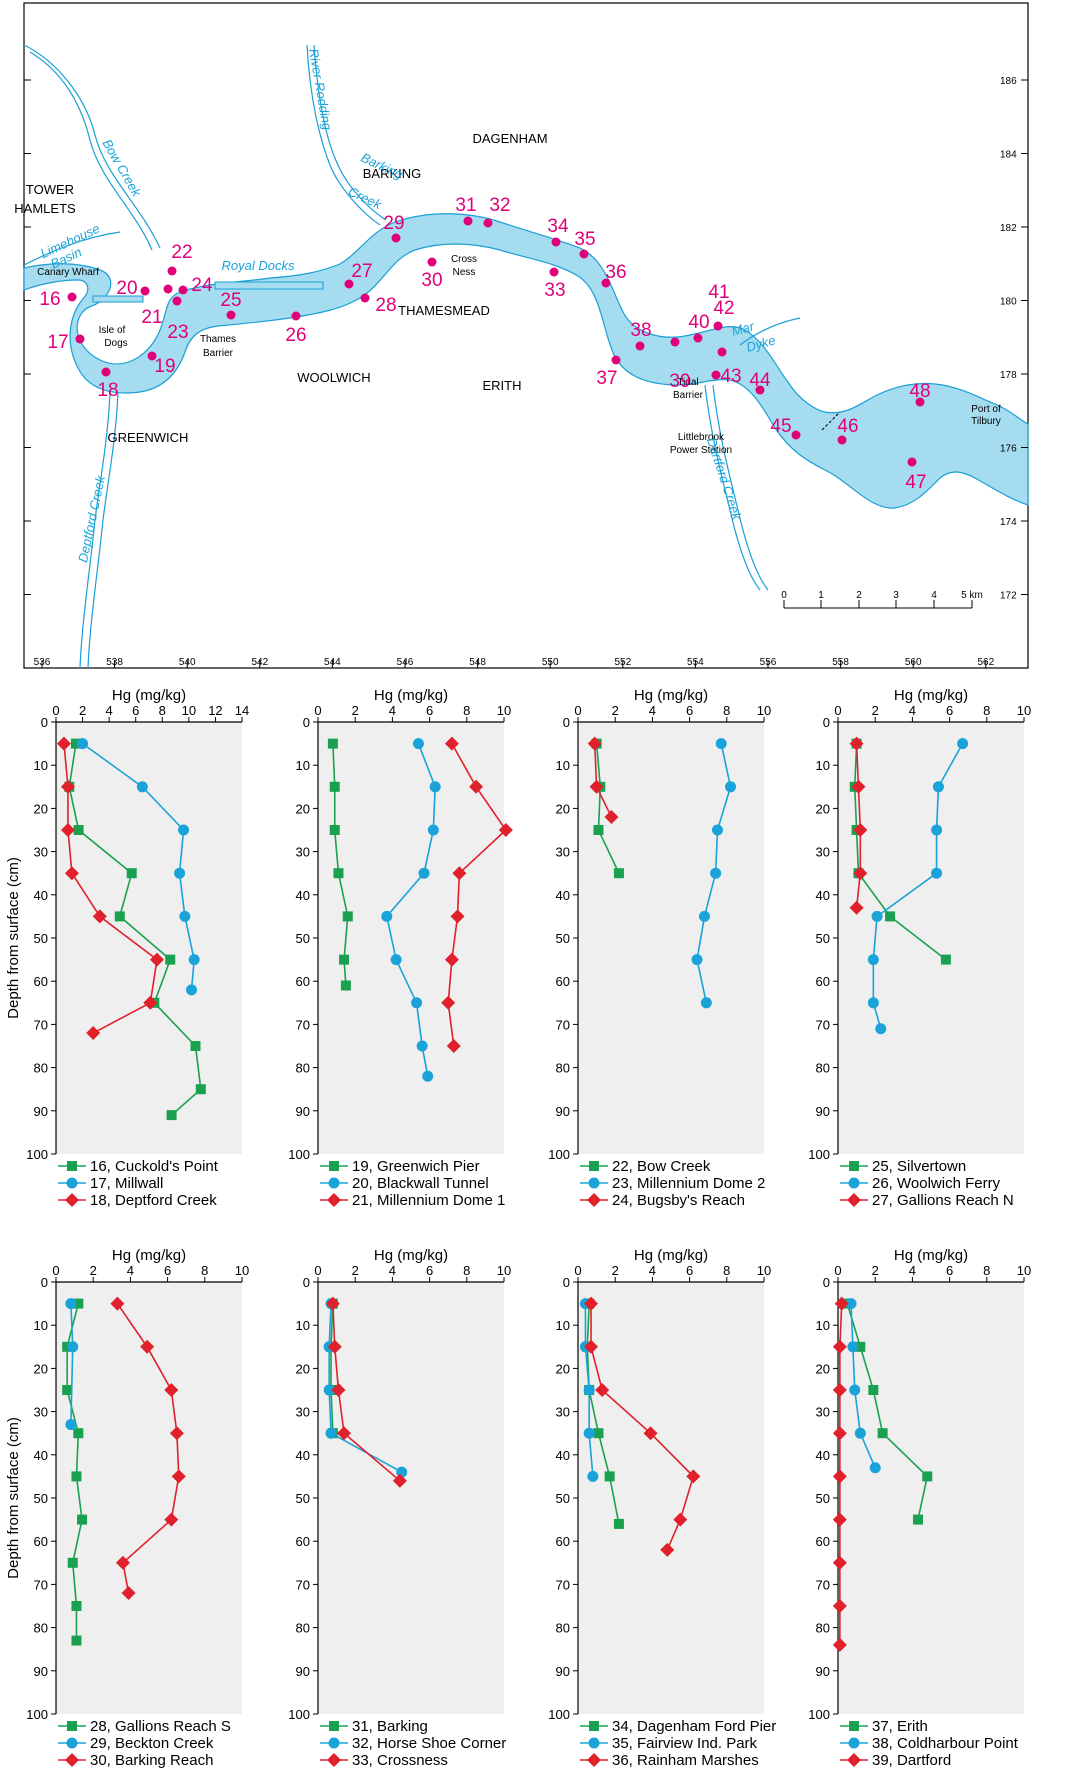  I want to click on place-label: DAGENHAM, so click(509, 138).